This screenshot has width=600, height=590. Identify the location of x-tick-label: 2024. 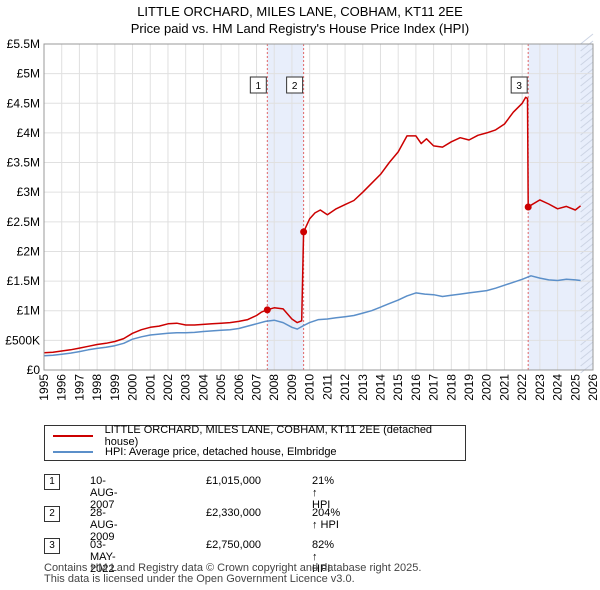
(558, 387).